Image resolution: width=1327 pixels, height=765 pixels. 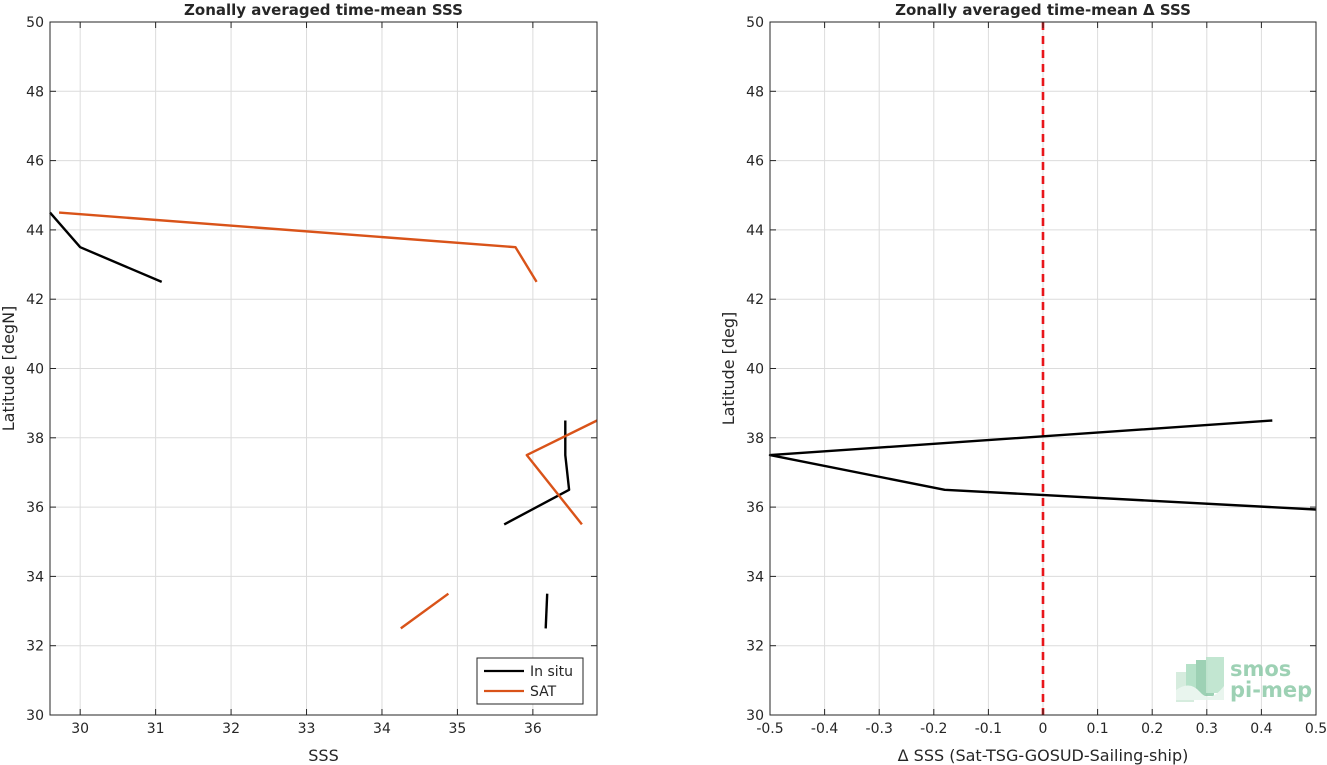 I want to click on x-tick-label: 0.4, so click(x=1261, y=729).